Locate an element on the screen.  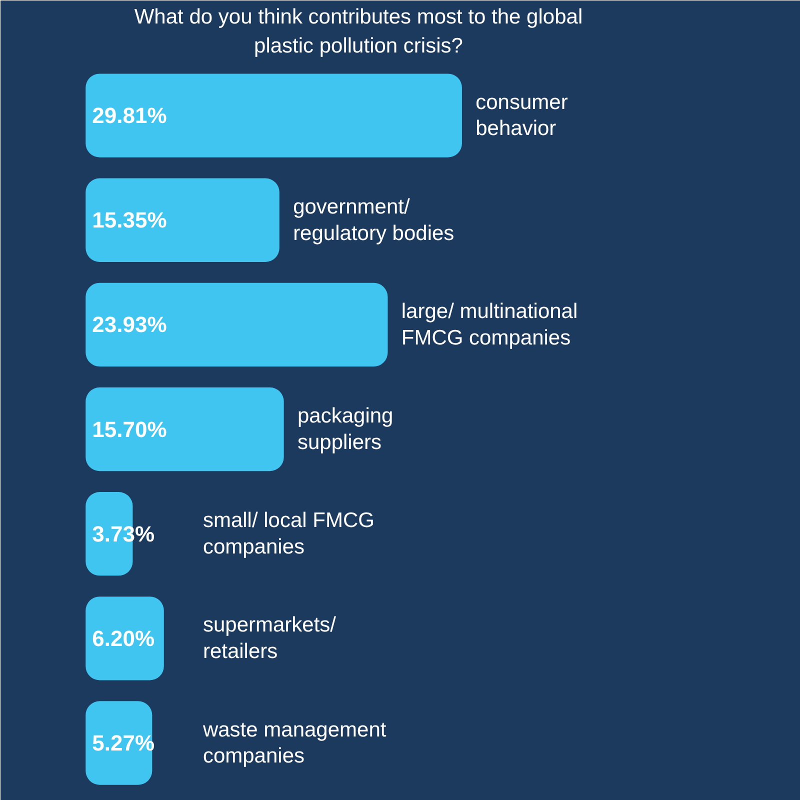
y-tick-label: waste management companies is located at coordinates (294, 743).